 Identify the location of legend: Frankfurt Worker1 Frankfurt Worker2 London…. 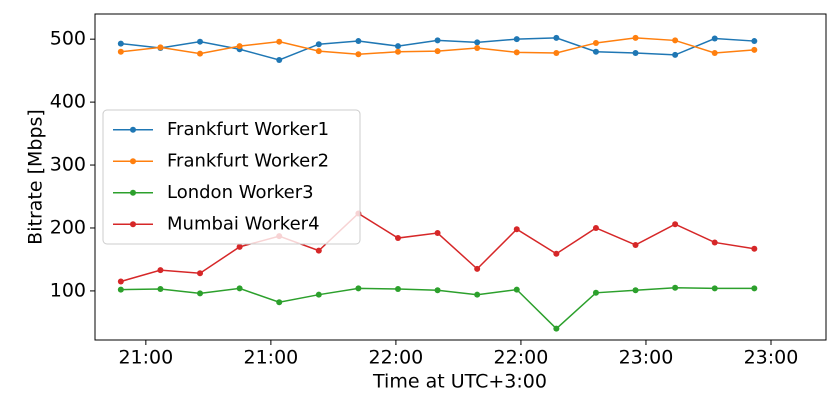
(231, 177).